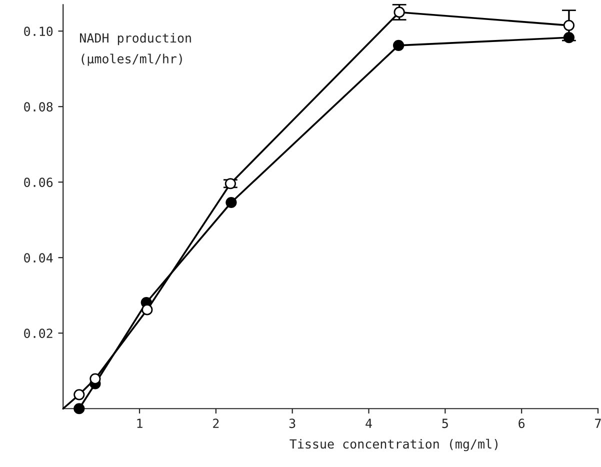  What do you see at coordinates (38, 31) in the screenshot?
I see `y-tick-label: 0.10` at bounding box center [38, 31].